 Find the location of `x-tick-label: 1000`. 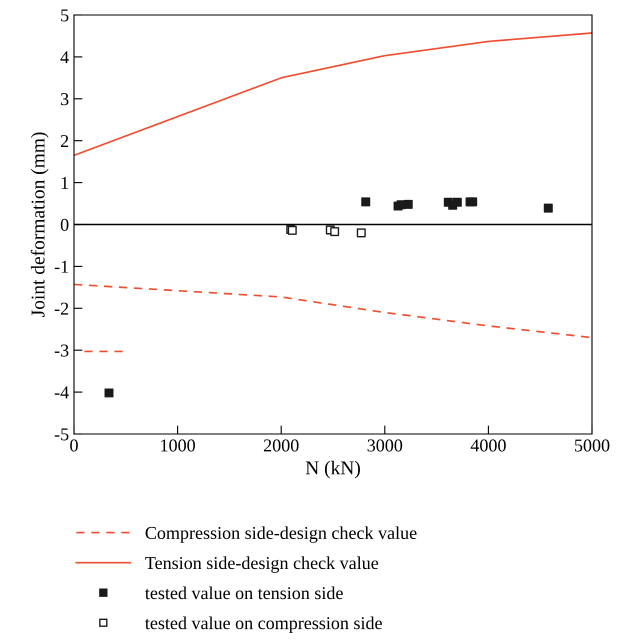

x-tick-label: 1000 is located at coordinates (178, 445).